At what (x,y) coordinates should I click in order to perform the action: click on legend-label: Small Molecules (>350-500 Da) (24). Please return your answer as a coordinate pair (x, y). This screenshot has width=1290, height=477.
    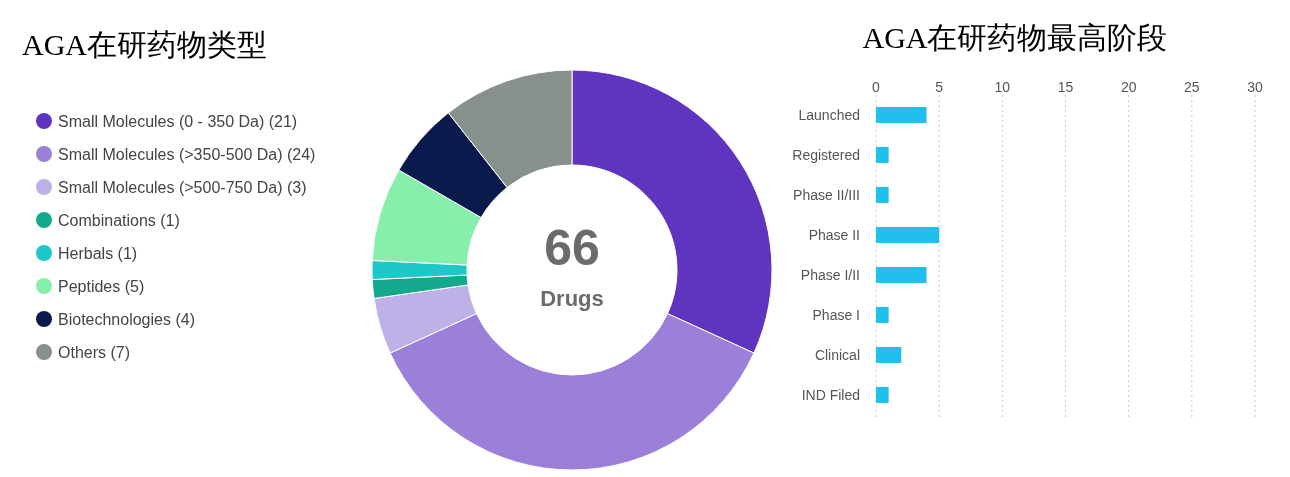
    Looking at the image, I should click on (187, 154).